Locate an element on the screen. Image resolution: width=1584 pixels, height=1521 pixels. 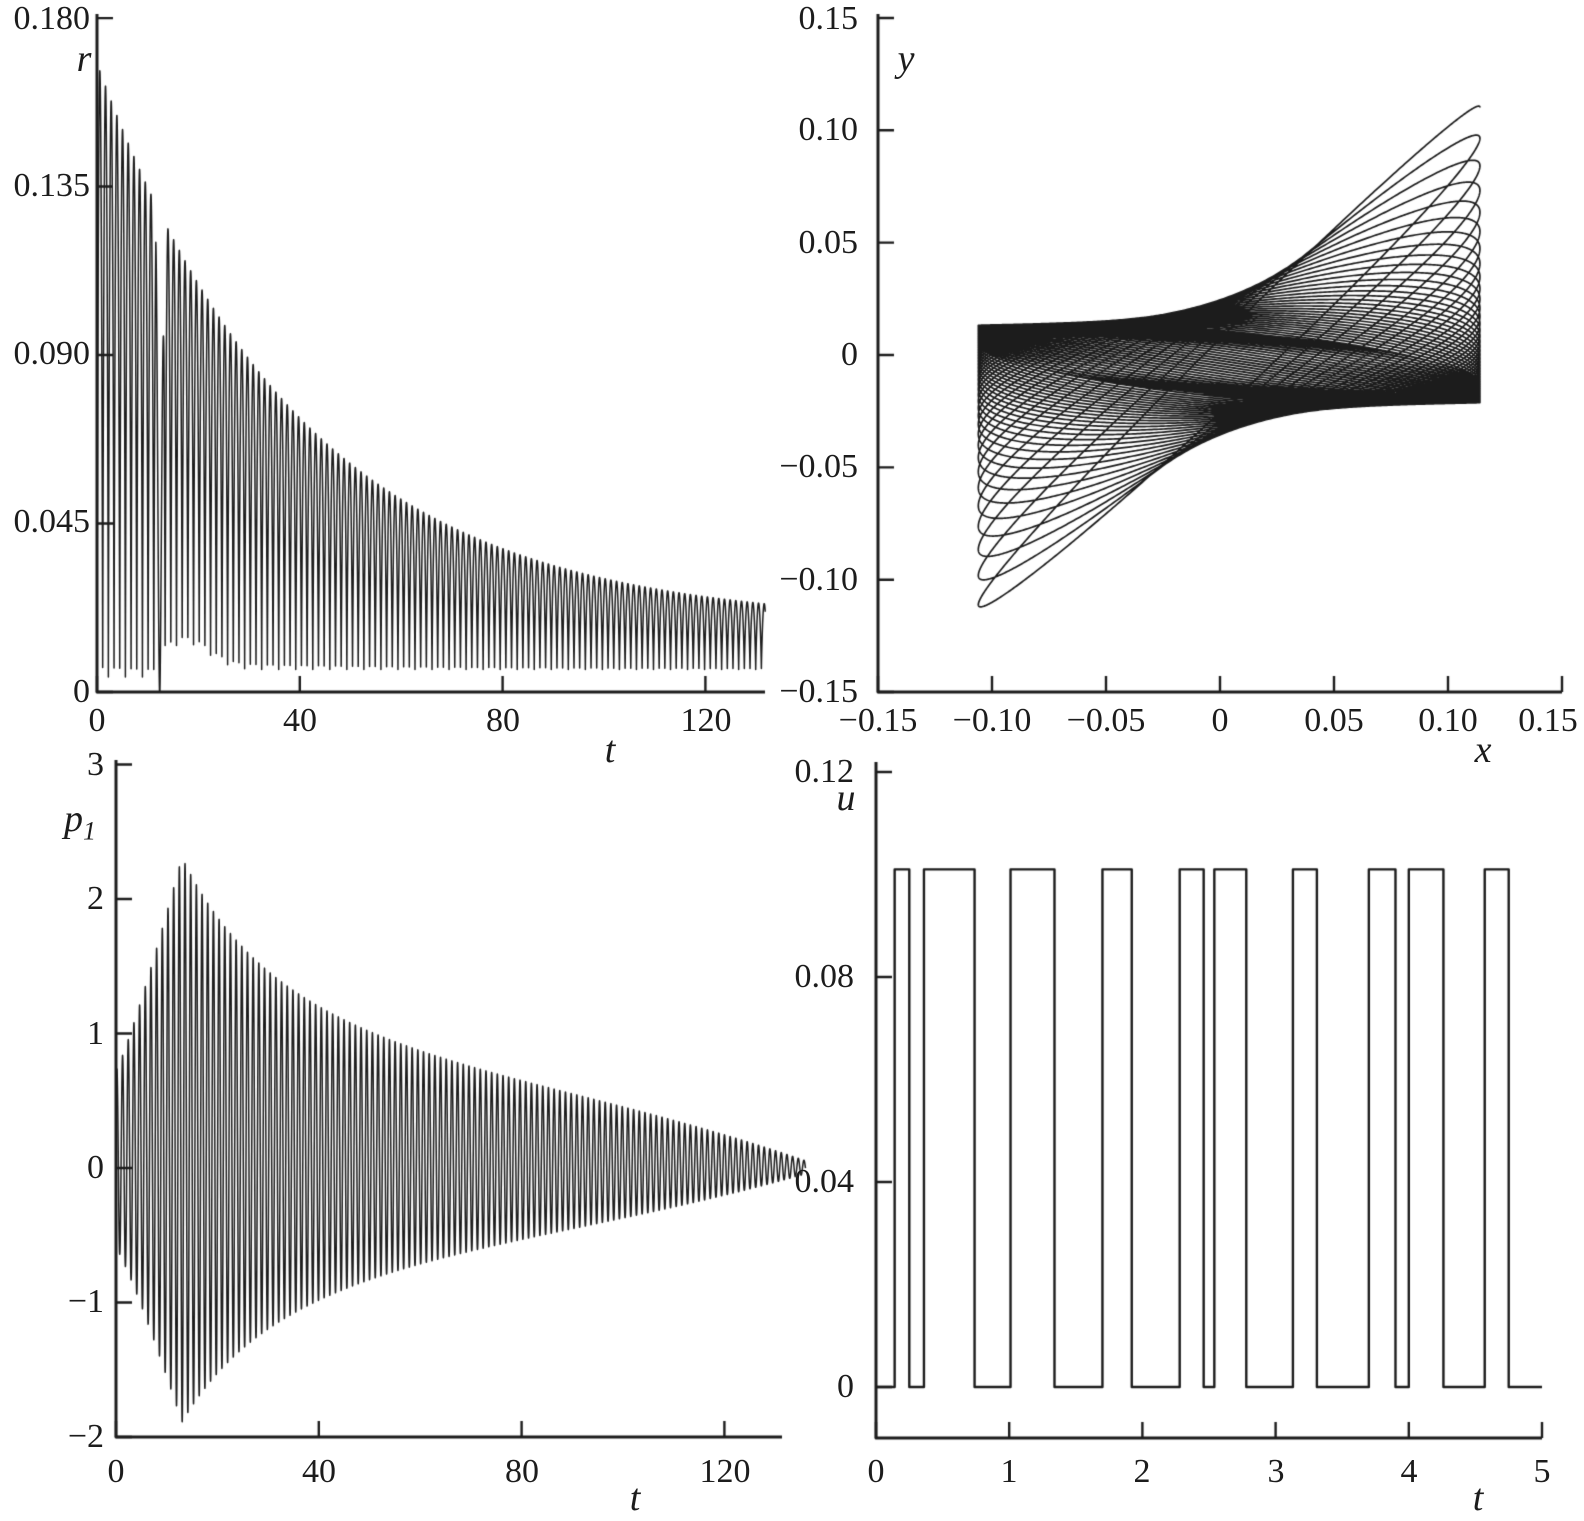
tr-xtick-6: 0.15 is located at coordinates (1548, 720).